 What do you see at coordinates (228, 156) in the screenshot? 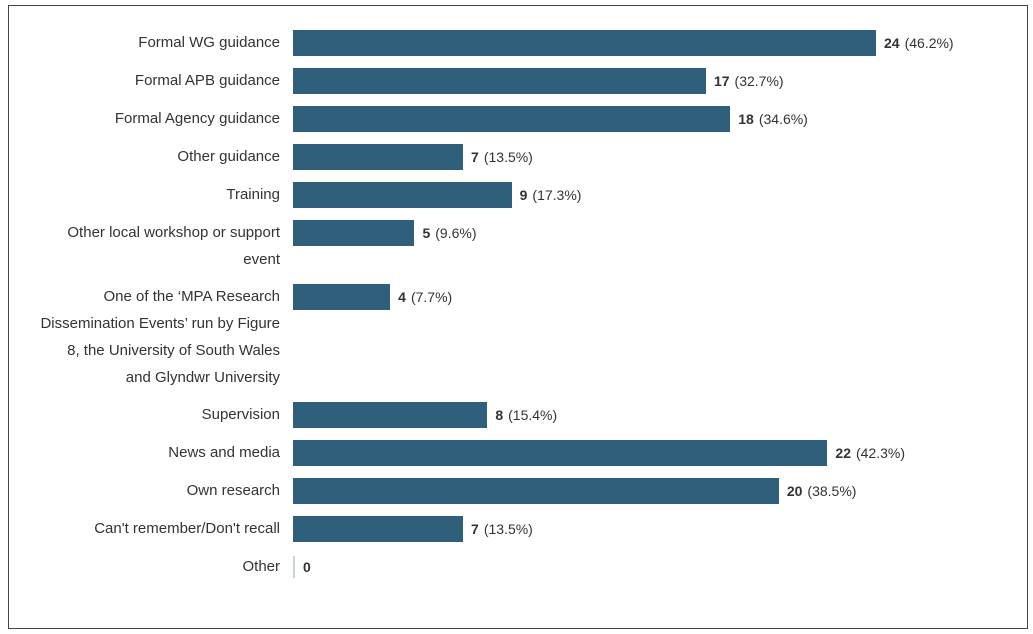
I see `category-label: Other guidance` at bounding box center [228, 156].